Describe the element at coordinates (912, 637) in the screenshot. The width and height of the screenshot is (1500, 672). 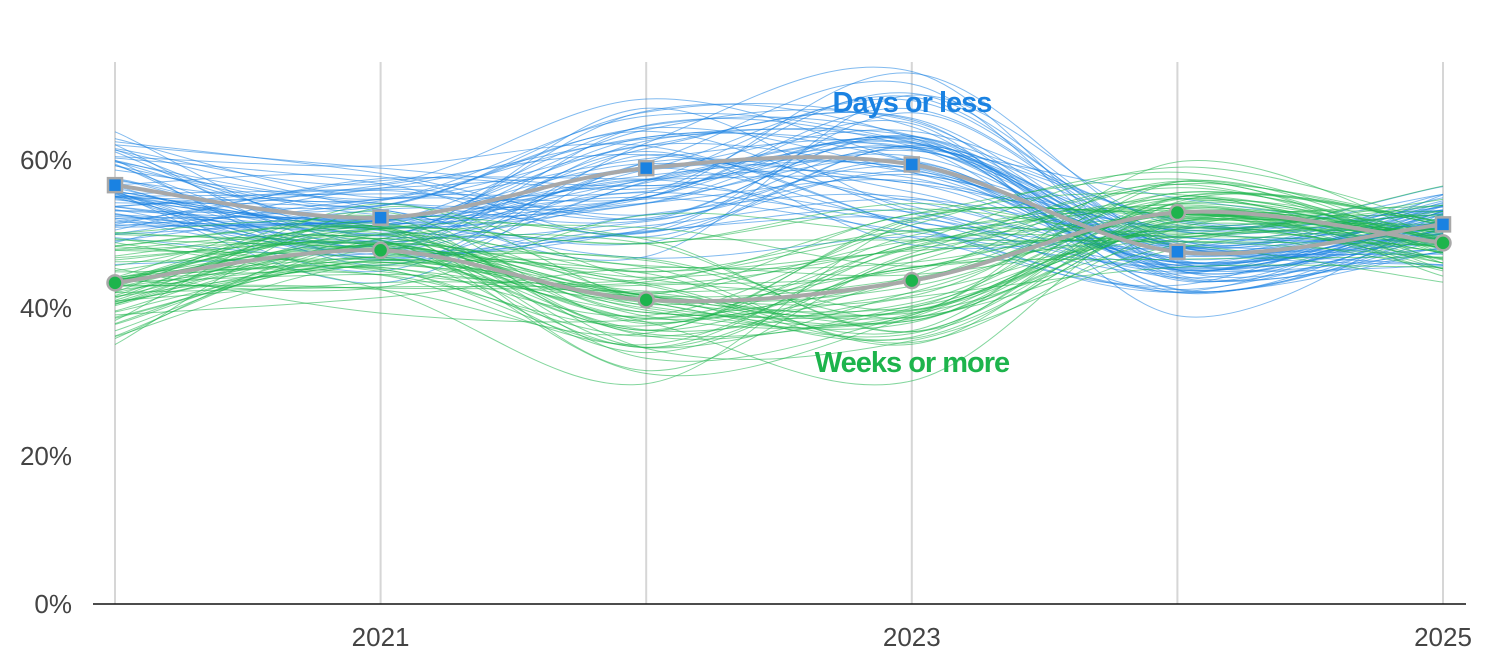
I see `x-tick-label: 2023` at that location.